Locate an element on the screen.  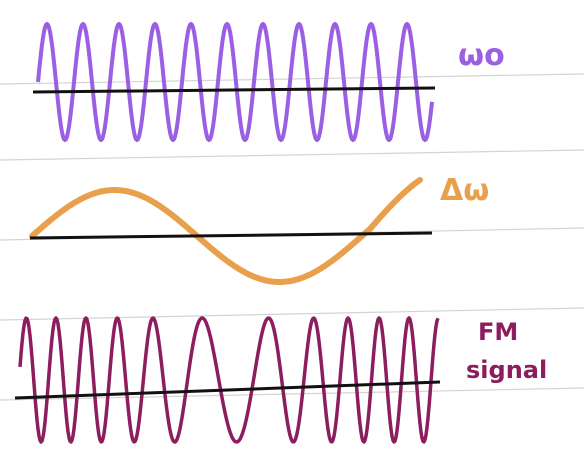
modulating-label: Δω is located at coordinates (464, 190).